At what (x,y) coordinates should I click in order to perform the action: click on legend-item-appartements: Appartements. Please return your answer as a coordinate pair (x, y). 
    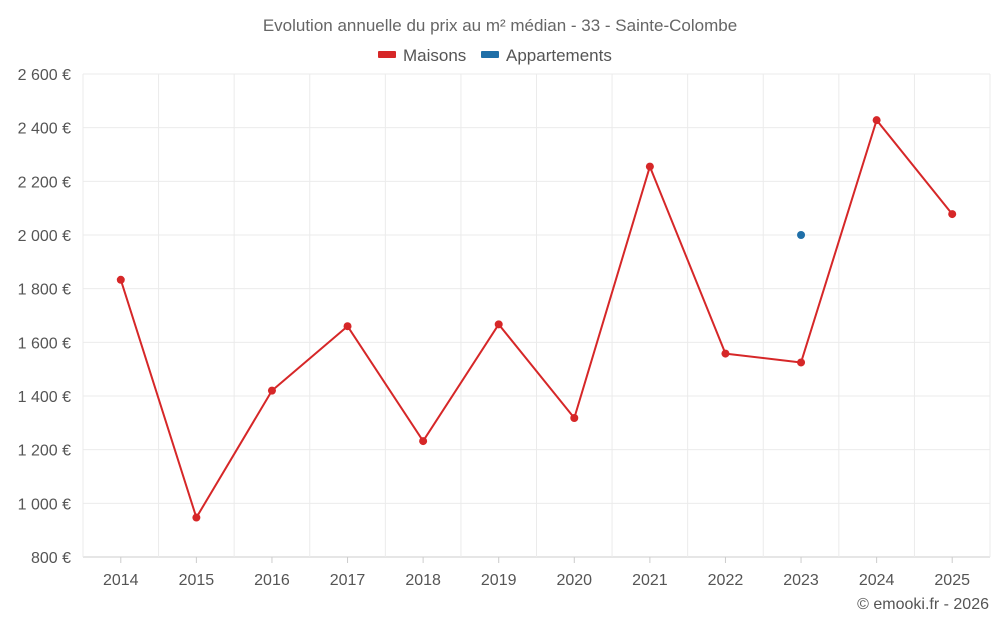
    Looking at the image, I should click on (546, 55).